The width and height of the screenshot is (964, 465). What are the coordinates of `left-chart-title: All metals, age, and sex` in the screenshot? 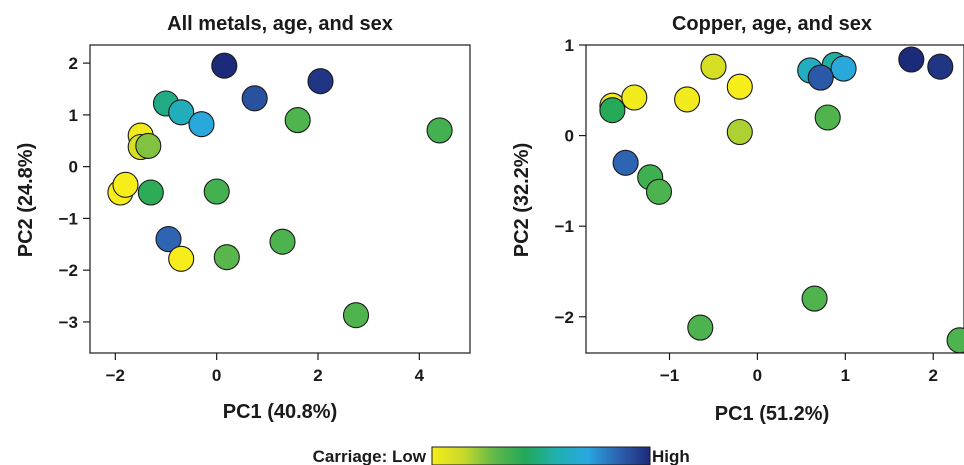 It's located at (280, 24).